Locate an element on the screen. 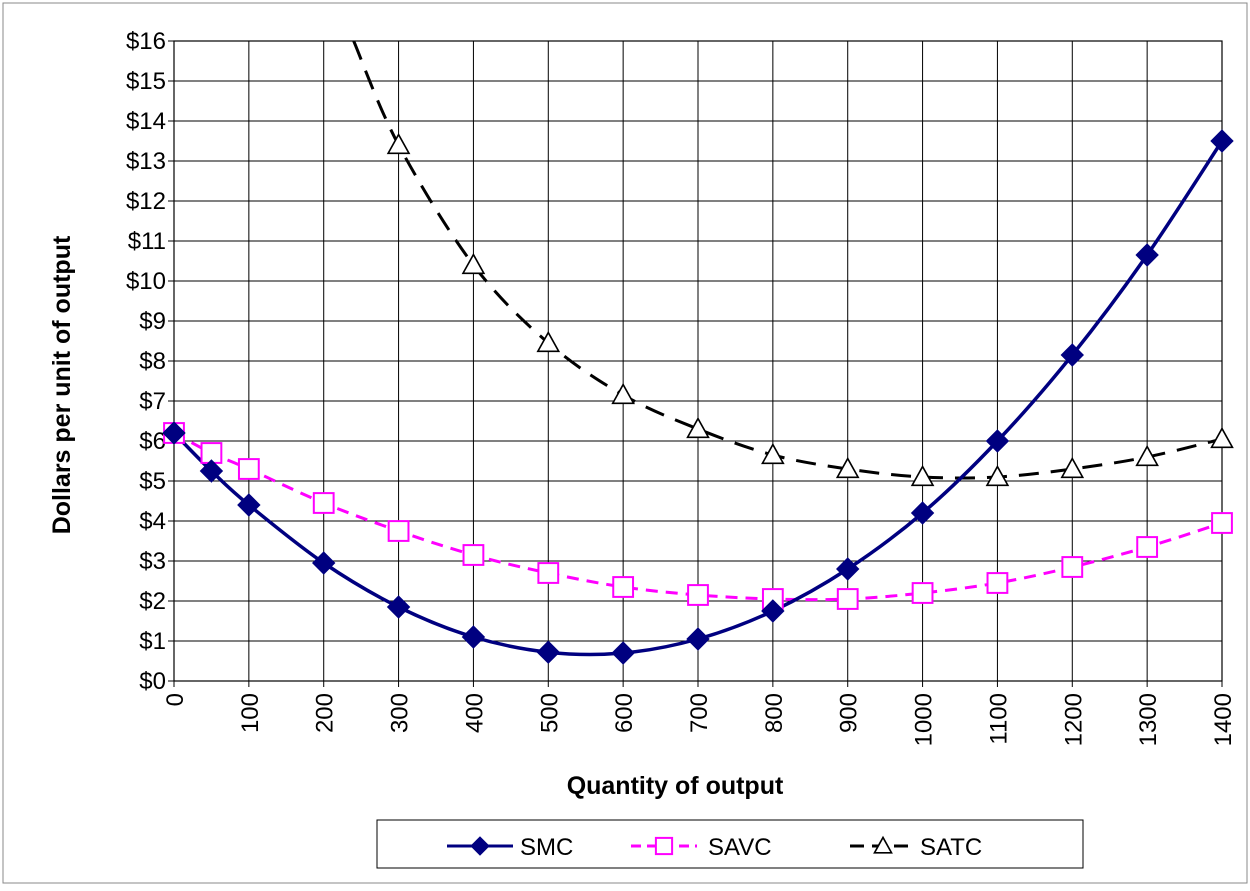 This screenshot has height=891, width=1250. x-tick-label: 1300 is located at coordinates (1148, 719).